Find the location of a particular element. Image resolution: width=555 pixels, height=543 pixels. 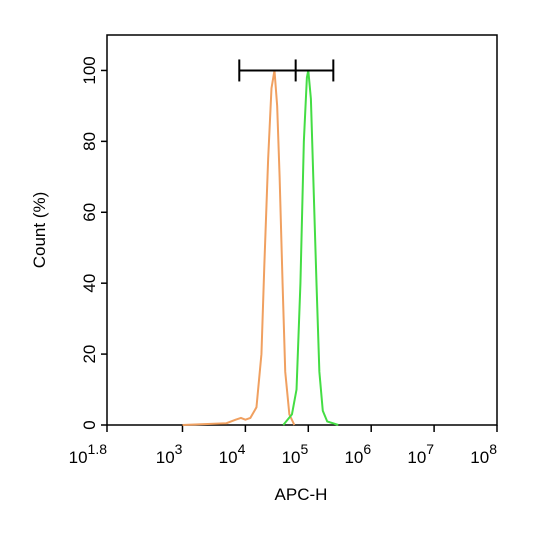

y-tick-label: 80 is located at coordinates (89, 141).